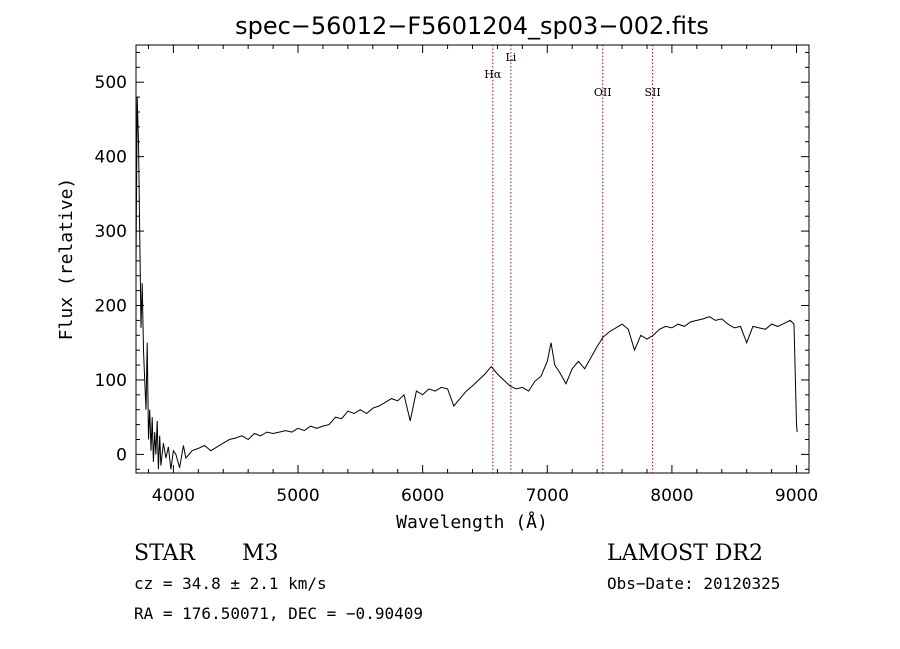  I want to click on object-class: STAR, so click(165, 553).